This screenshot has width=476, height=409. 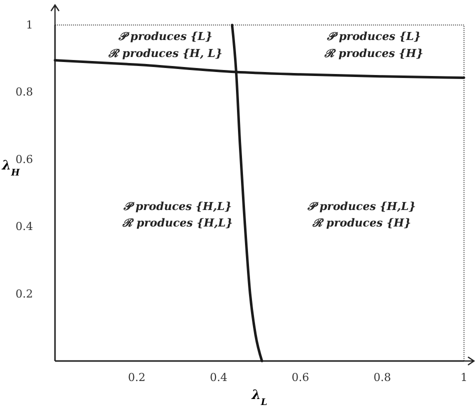 What do you see at coordinates (165, 53) in the screenshot?
I see `annotation: ℛ produces {H, L}` at bounding box center [165, 53].